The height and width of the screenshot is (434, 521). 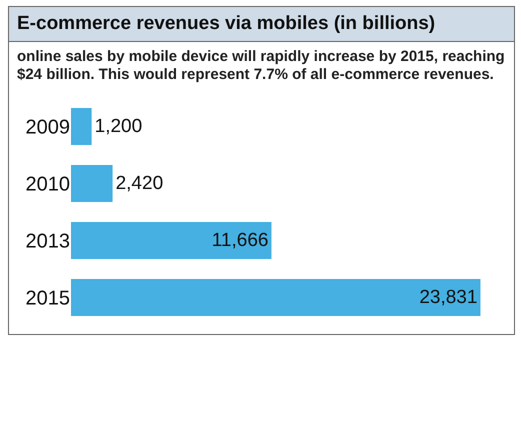 I want to click on data-label: 2,420, so click(x=140, y=183).